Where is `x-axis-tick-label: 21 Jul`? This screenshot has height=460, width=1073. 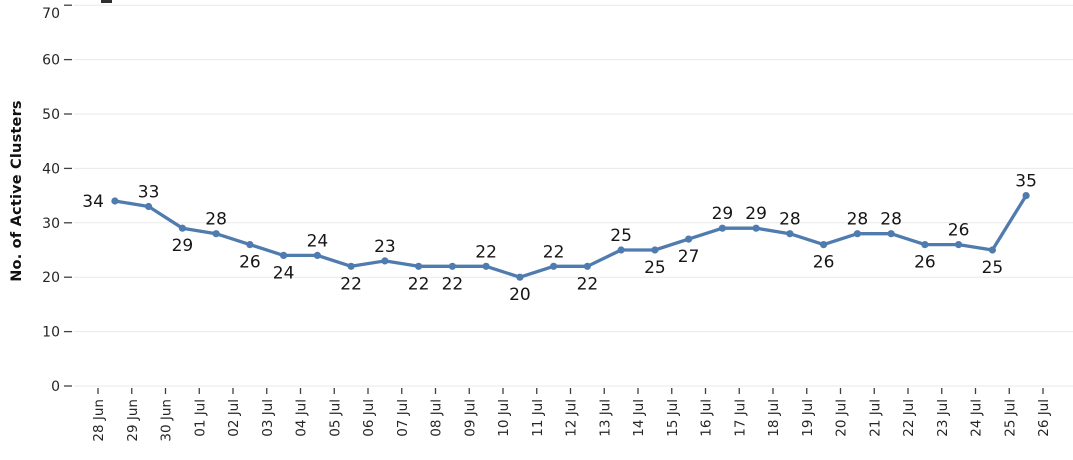 x-axis-tick-label: 21 Jul is located at coordinates (875, 418).